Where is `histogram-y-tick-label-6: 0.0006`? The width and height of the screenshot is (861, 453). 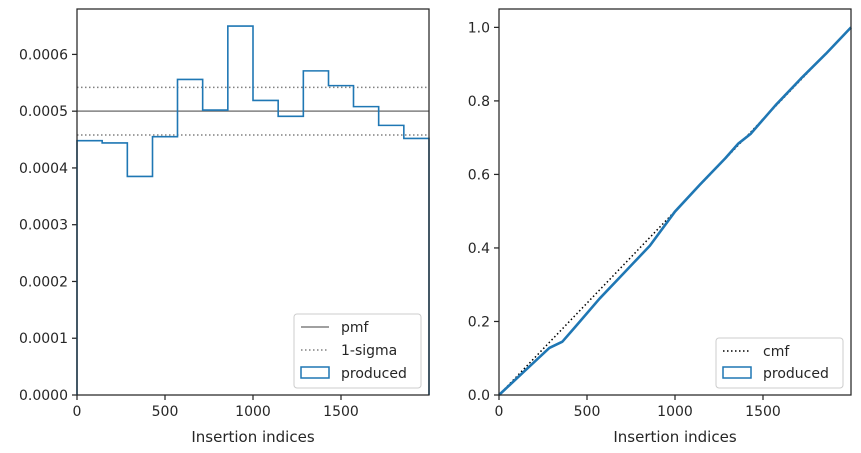
histogram-y-tick-label-6: 0.0006 is located at coordinates (43, 55).